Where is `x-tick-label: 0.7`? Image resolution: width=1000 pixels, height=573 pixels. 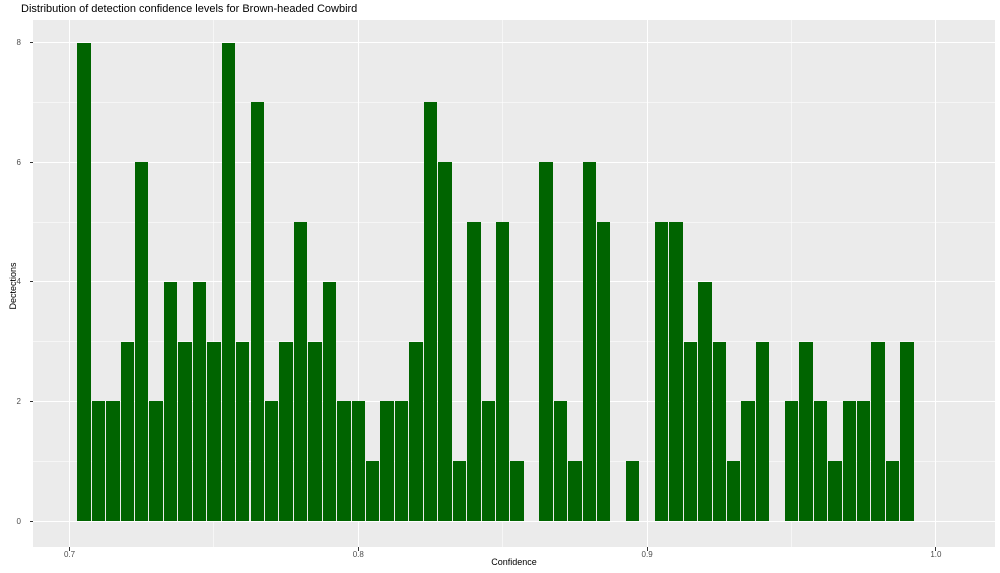
x-tick-label: 0.7 is located at coordinates (69, 554).